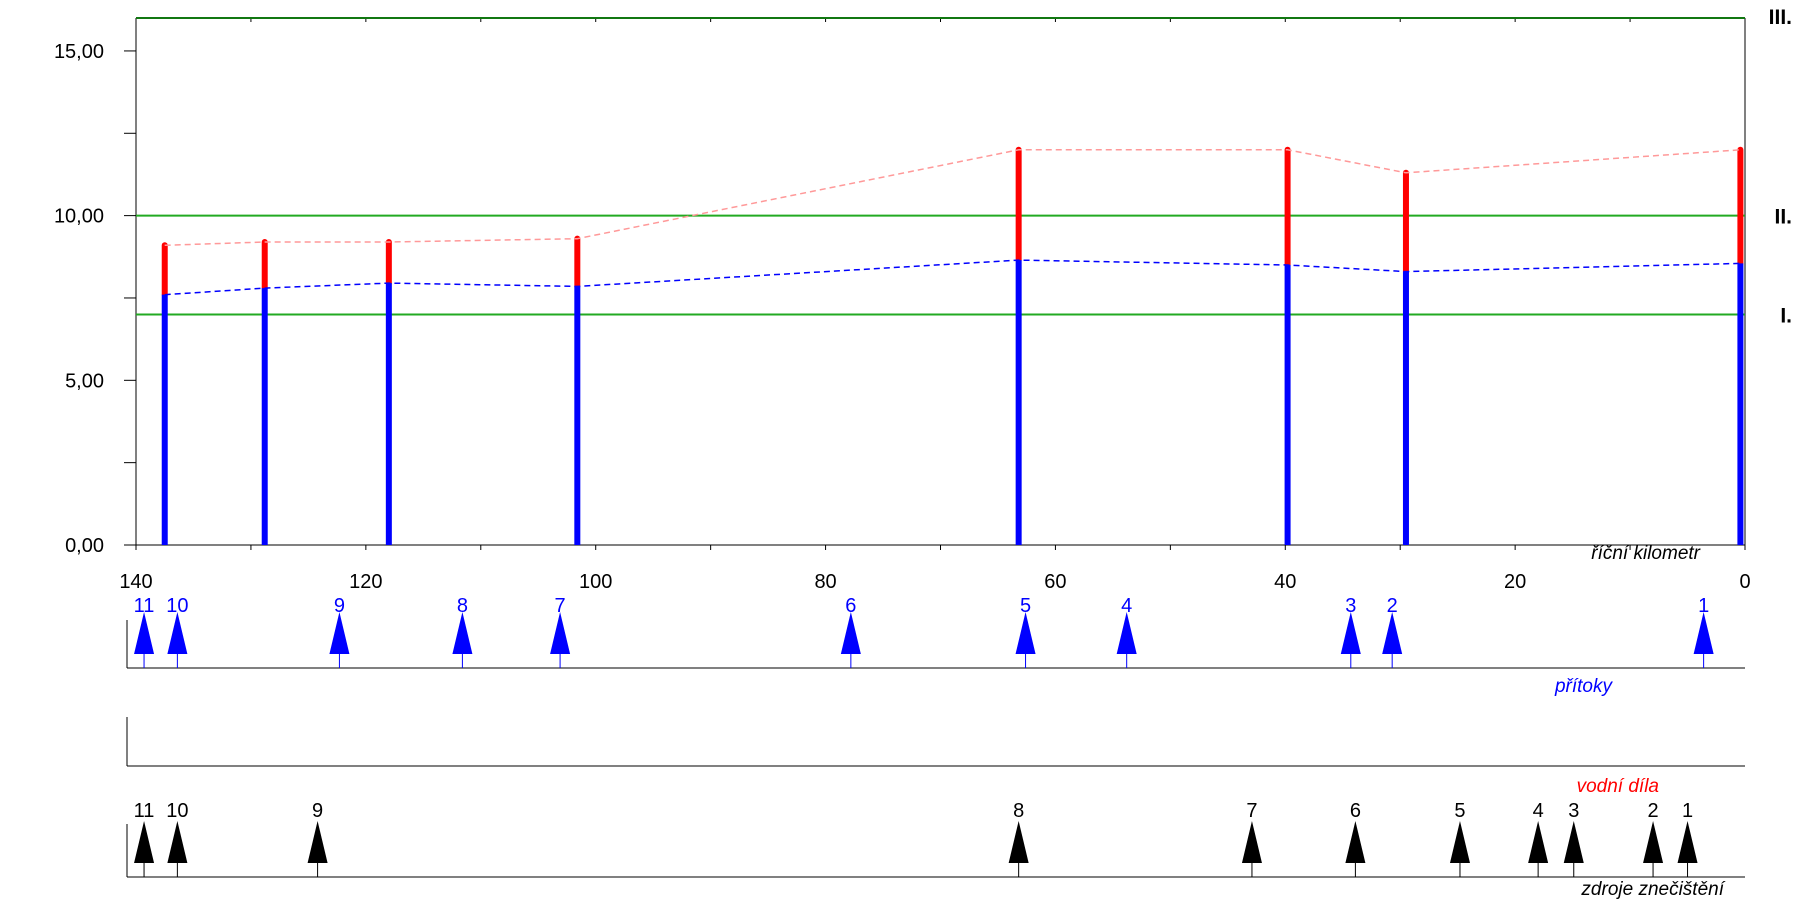 The image size is (1798, 901). What do you see at coordinates (177, 606) in the screenshot?
I see `tributary-marker-number: 10` at bounding box center [177, 606].